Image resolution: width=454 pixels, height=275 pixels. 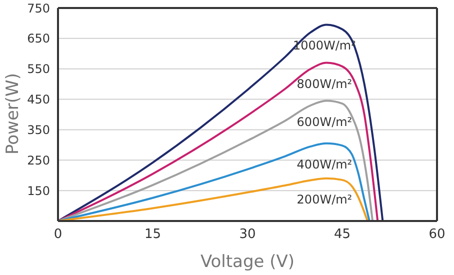 What do you see at coordinates (38, 129) in the screenshot?
I see `y-tick-label: 350` at bounding box center [38, 129].